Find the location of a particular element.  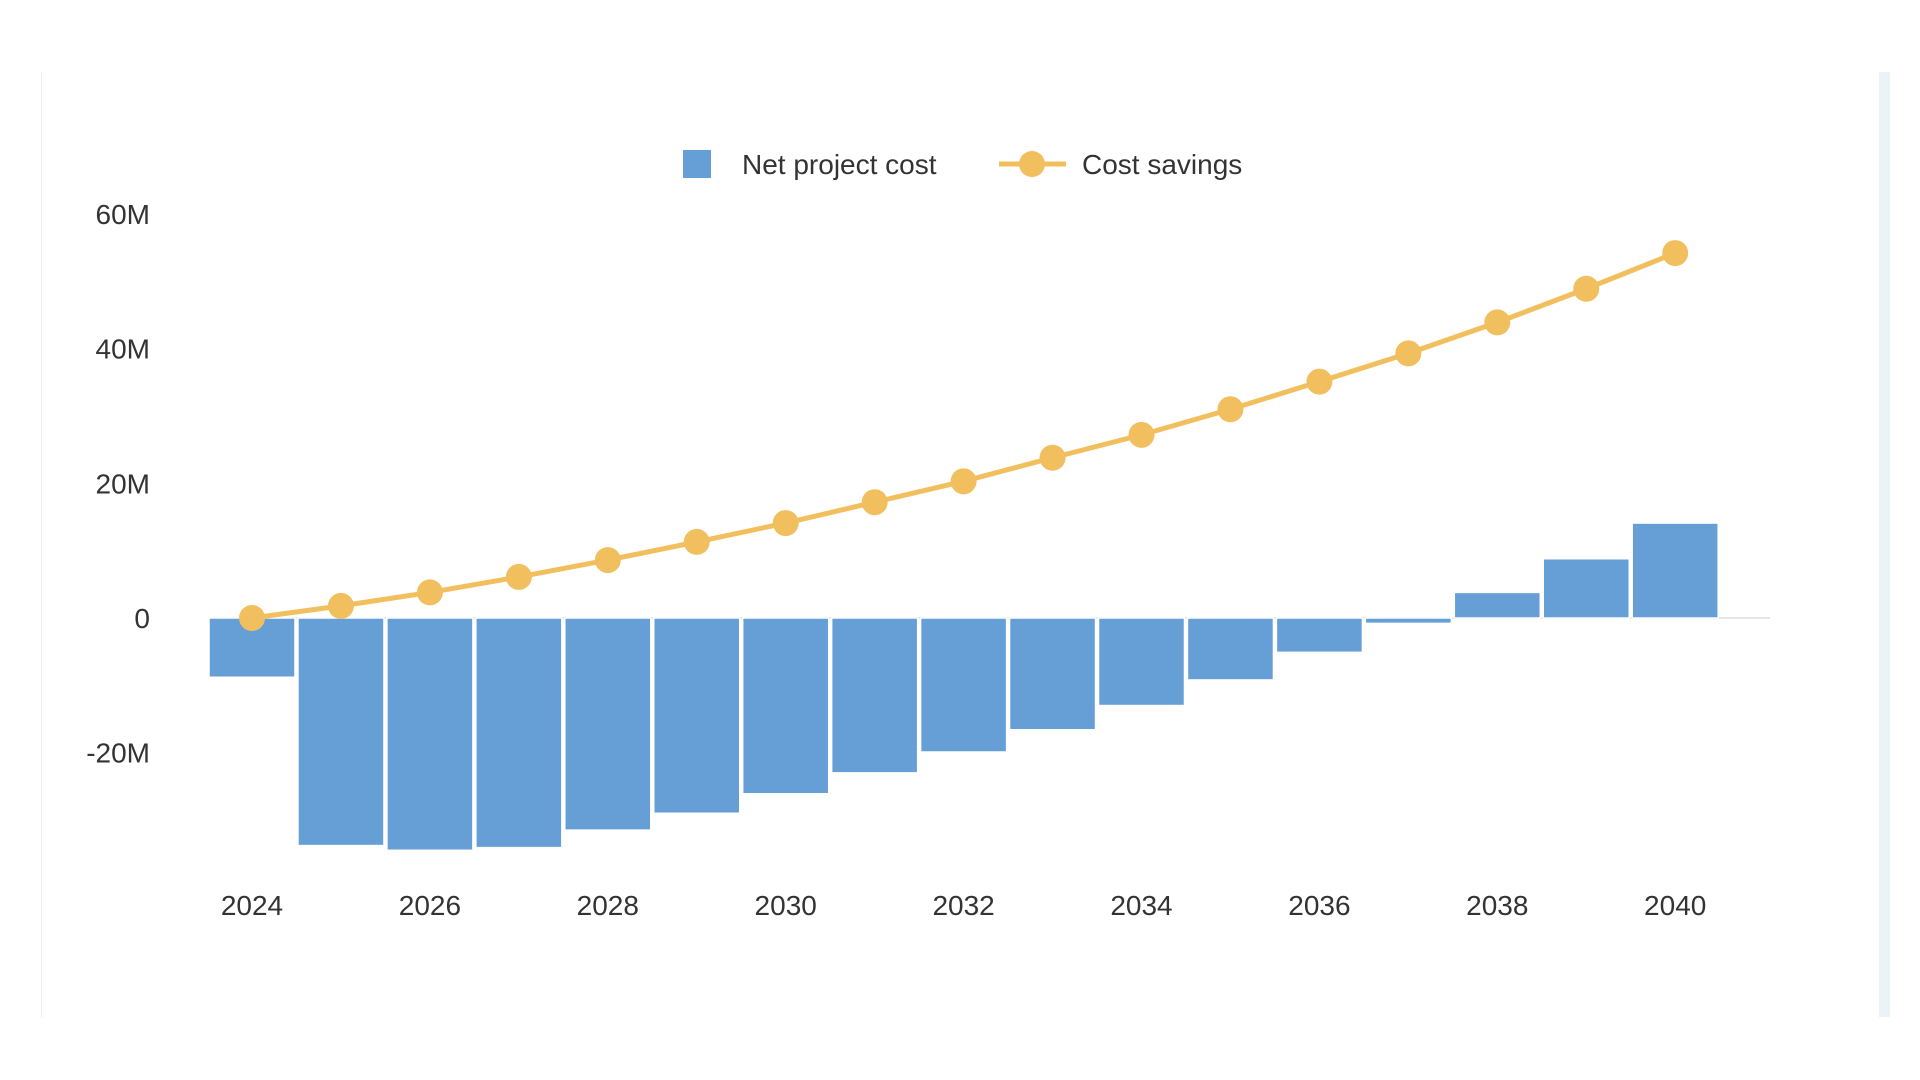

x-axis-ticks: 2024 2026 2028 2030 2032 2034 2036 2038 2040 is located at coordinates (963, 905).